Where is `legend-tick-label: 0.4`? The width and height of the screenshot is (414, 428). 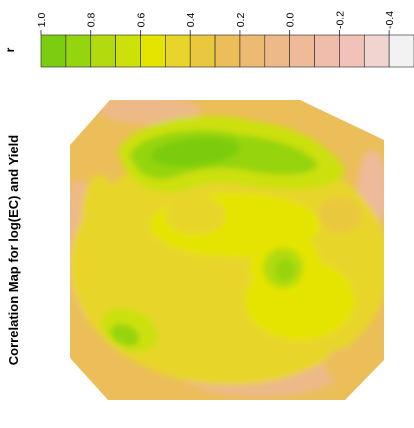 legend-tick-label: 0.4 is located at coordinates (191, 20).